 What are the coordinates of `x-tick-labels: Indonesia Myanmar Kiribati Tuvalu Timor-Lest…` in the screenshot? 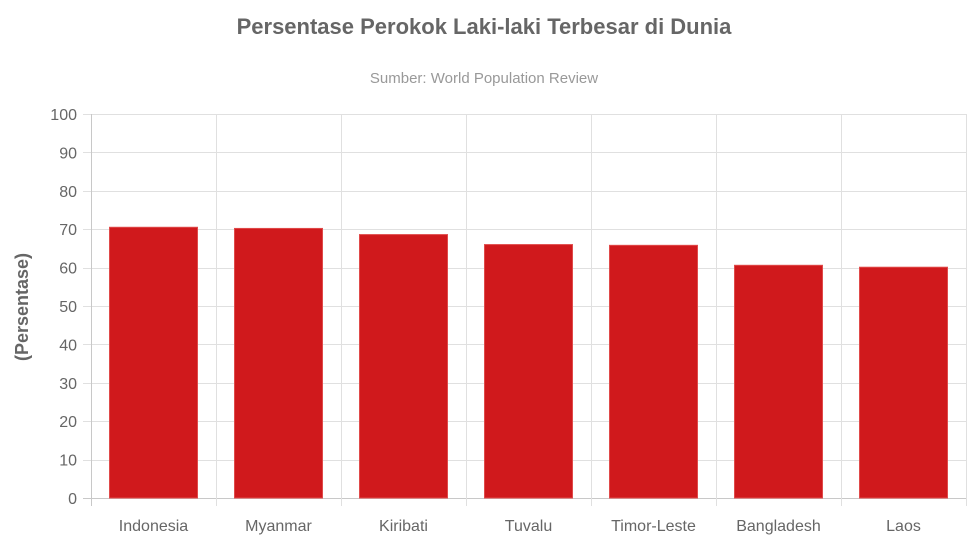 It's located at (520, 526).